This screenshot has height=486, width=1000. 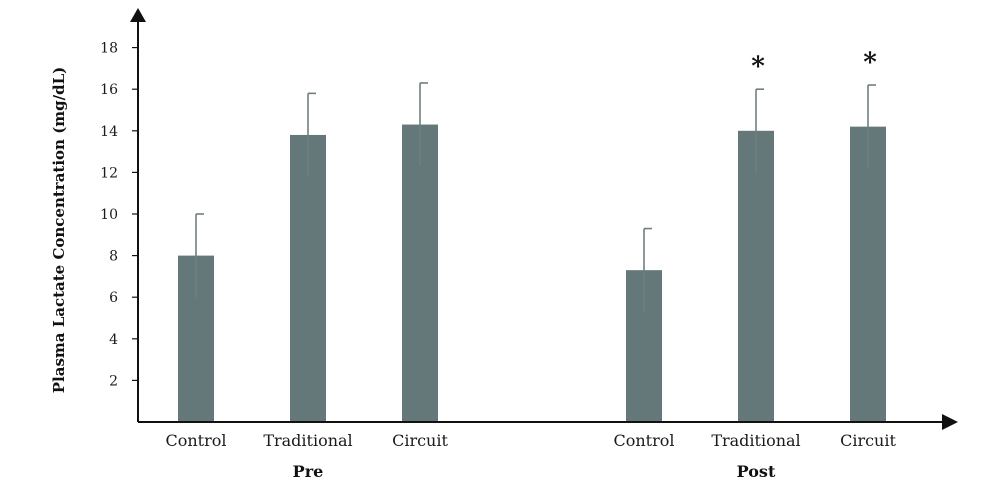 What do you see at coordinates (109, 173) in the screenshot?
I see `y-tick-label: 12` at bounding box center [109, 173].